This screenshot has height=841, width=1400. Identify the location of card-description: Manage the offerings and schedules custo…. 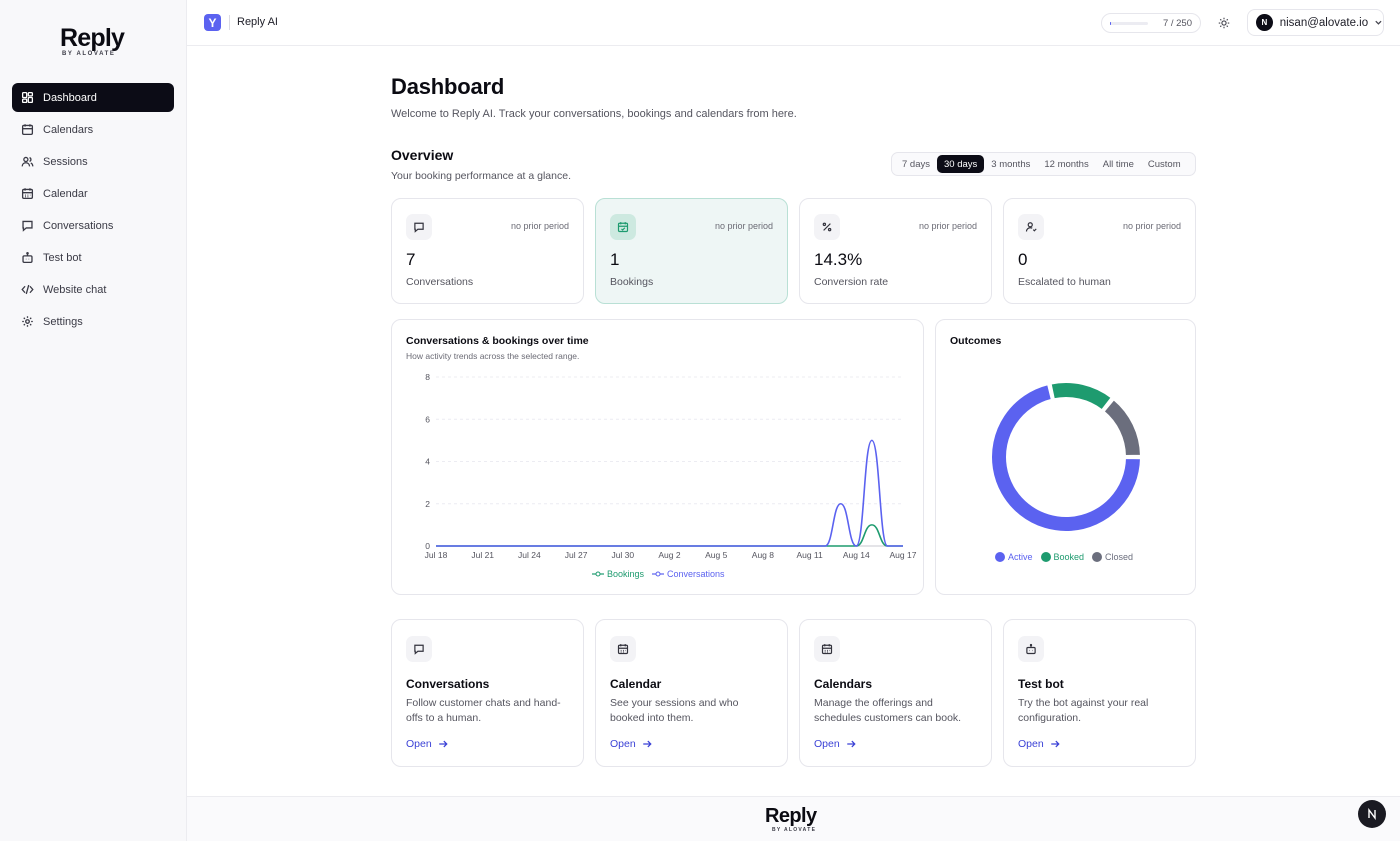
(888, 710).